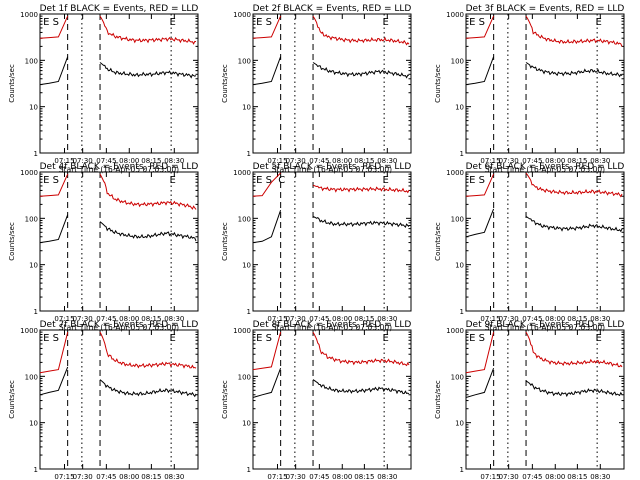 Image resolution: width=640 pixels, height=480 pixels. I want to click on panel-title: Det 9f BLACK = Events, RED = LLD, so click(545, 325).